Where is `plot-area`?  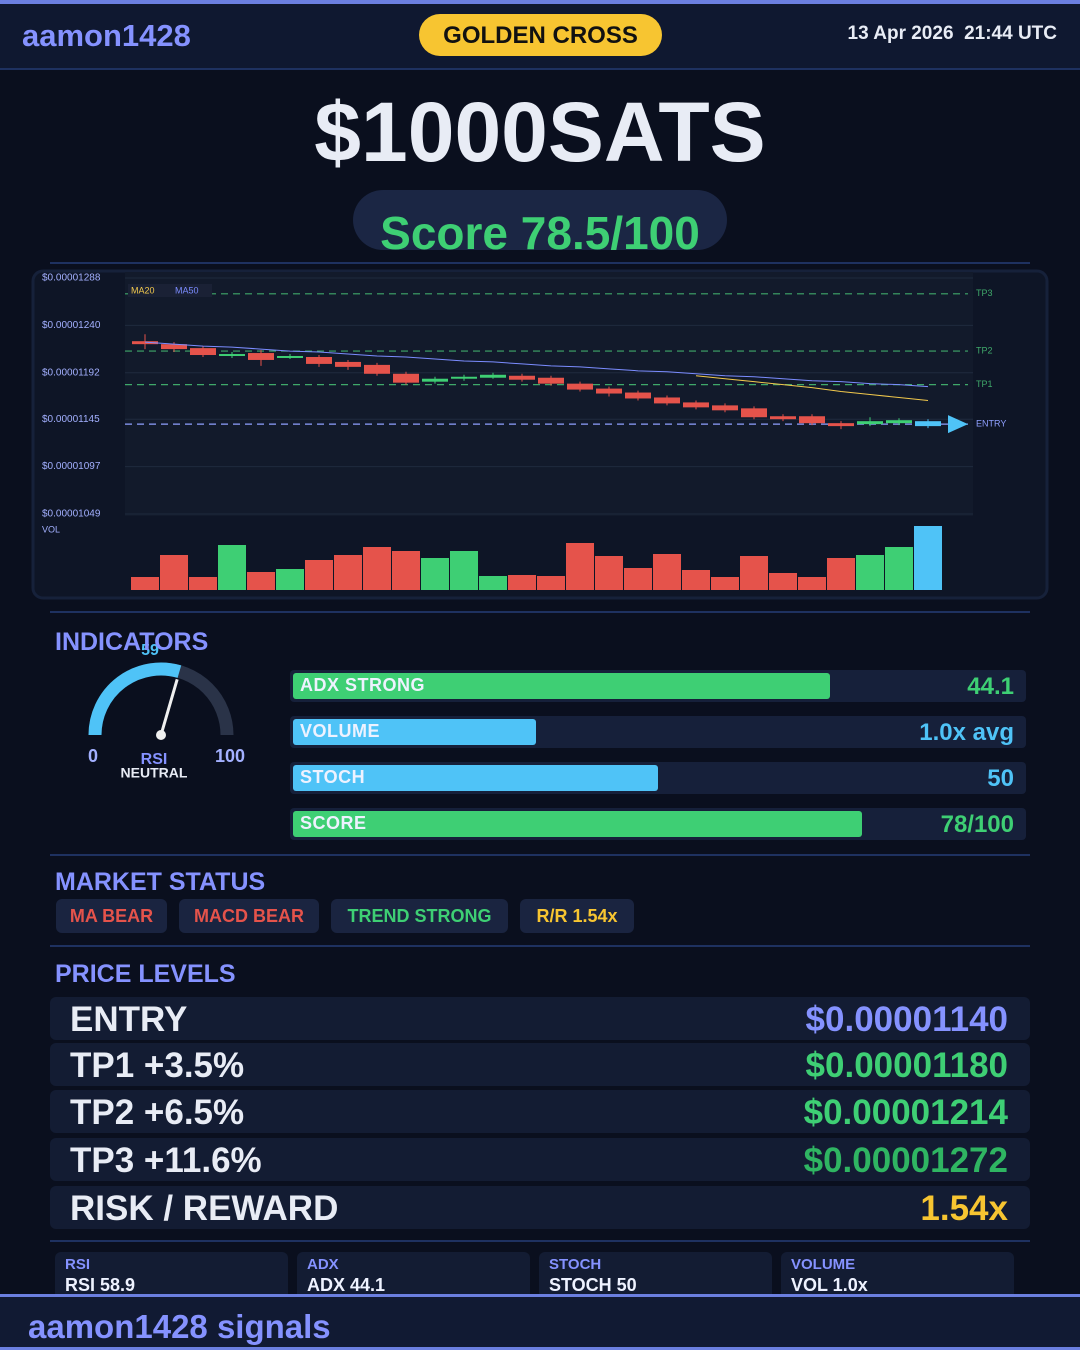
plot-area is located at coordinates (549, 394).